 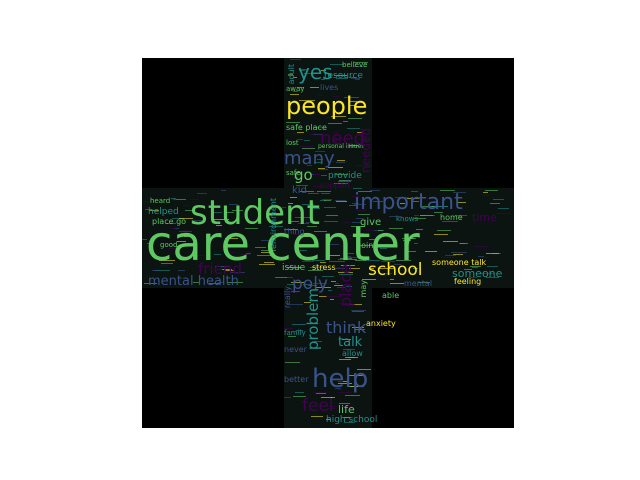 What do you see at coordinates (329, 87) in the screenshot?
I see `word-lives: lives` at bounding box center [329, 87].